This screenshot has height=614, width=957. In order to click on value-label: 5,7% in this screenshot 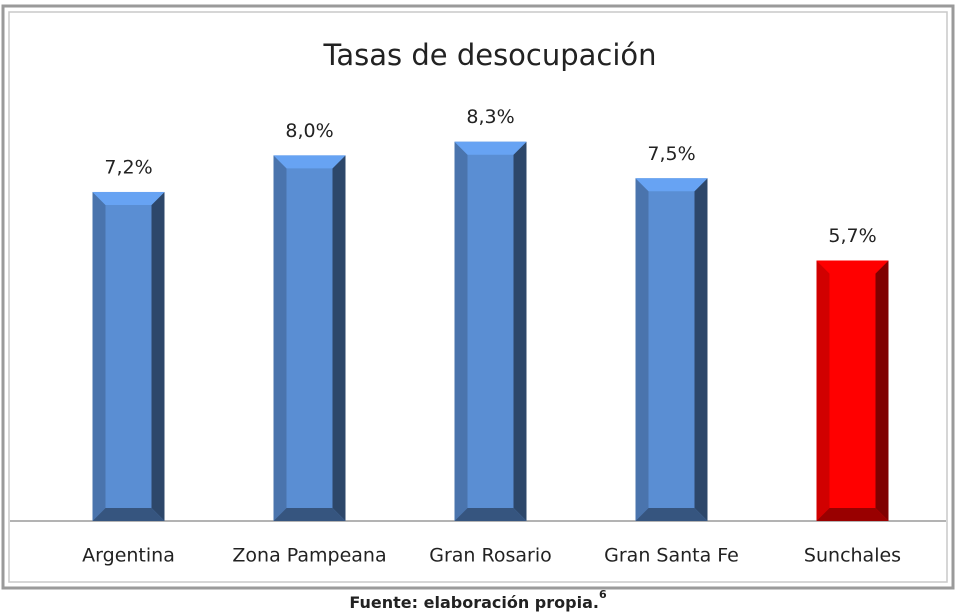, I will do `click(852, 236)`.